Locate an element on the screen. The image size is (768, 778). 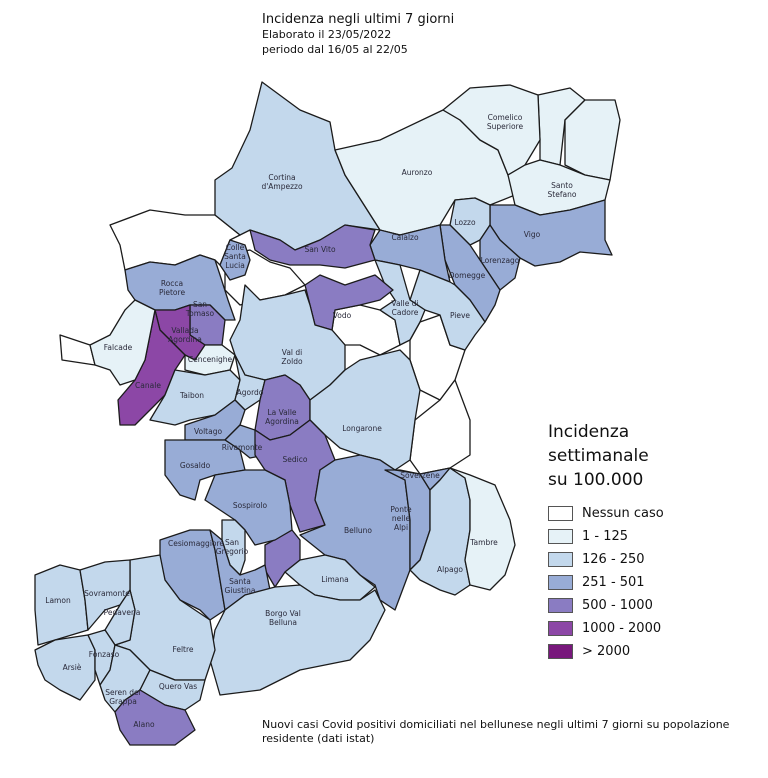
municipality-label: Sedico is located at coordinates (295, 459).